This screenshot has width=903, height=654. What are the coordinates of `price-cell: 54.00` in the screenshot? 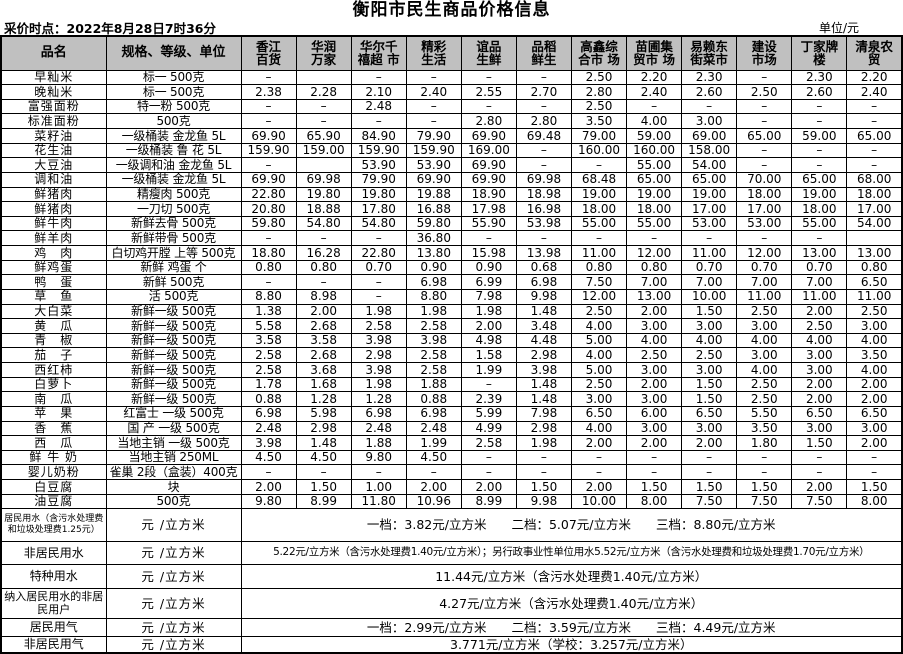 It's located at (709, 165).